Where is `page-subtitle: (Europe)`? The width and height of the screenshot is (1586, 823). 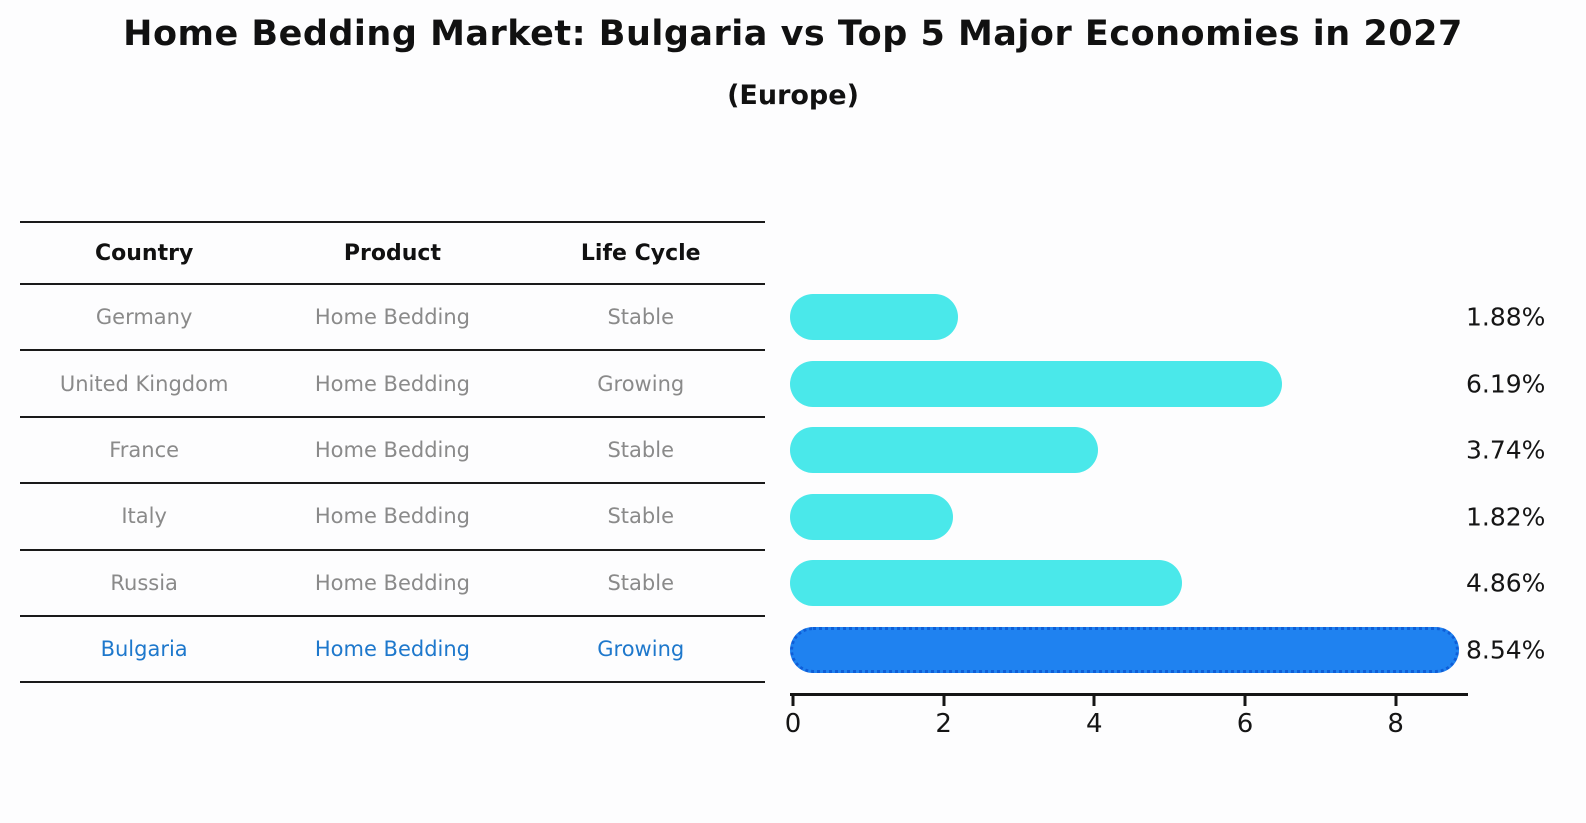 page-subtitle: (Europe) is located at coordinates (793, 95).